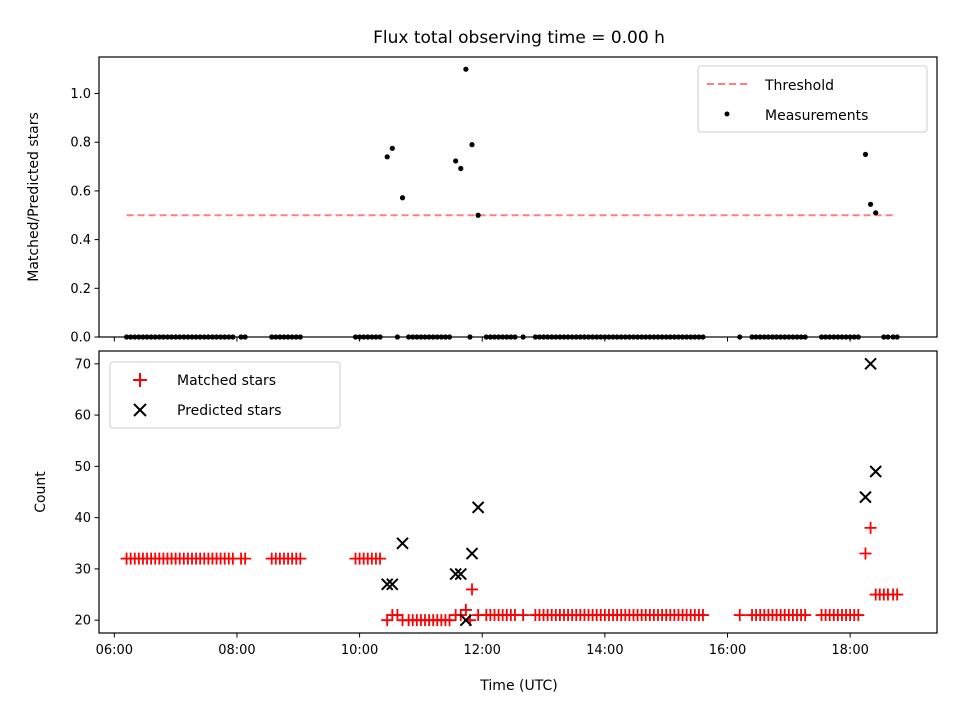 The image size is (960, 720). What do you see at coordinates (512, 574) in the screenshot?
I see `matched-stars-layer` at bounding box center [512, 574].